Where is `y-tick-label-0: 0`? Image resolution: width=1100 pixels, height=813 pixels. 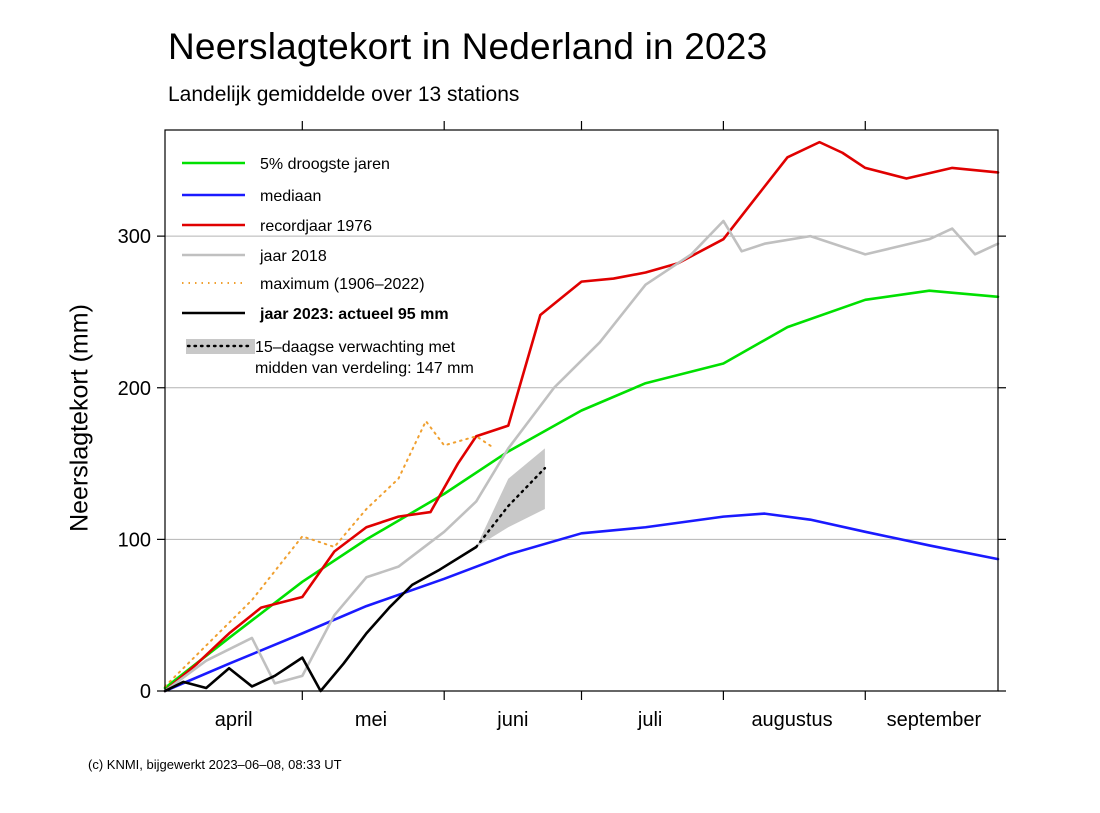 y-tick-label-0: 0 is located at coordinates (145, 692).